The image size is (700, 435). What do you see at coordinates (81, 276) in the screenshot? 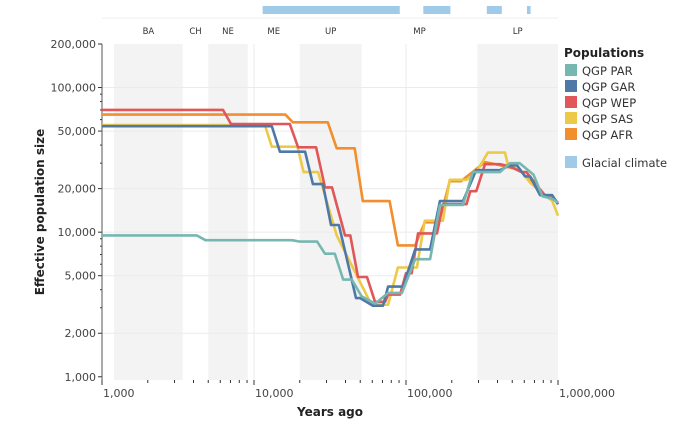
I see `y-tick-label: 5,000` at bounding box center [81, 276].